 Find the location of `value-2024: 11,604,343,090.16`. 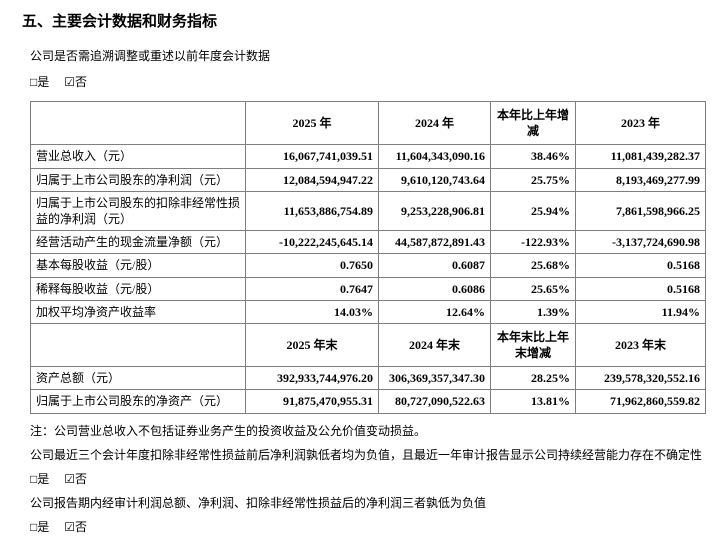

value-2024: 11,604,343,090.16 is located at coordinates (434, 156).